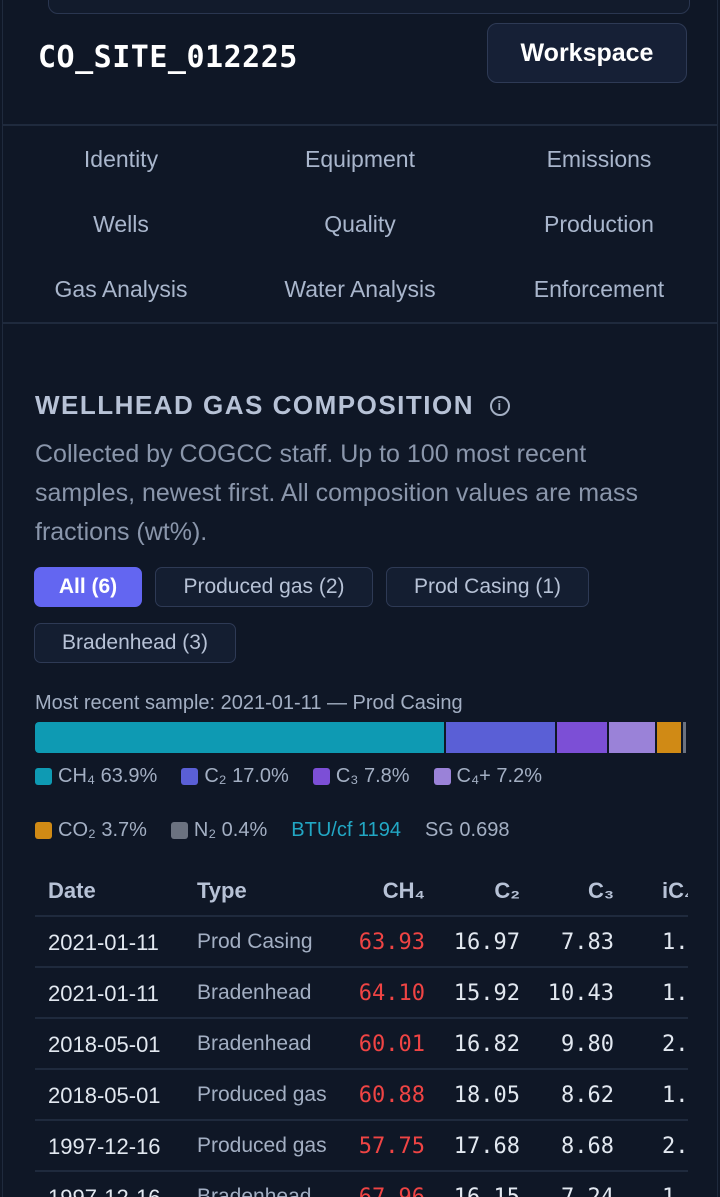 This screenshot has width=720, height=1197. Describe the element at coordinates (168, 57) in the screenshot. I see `site-id-title: CO_SITE_012225` at that location.